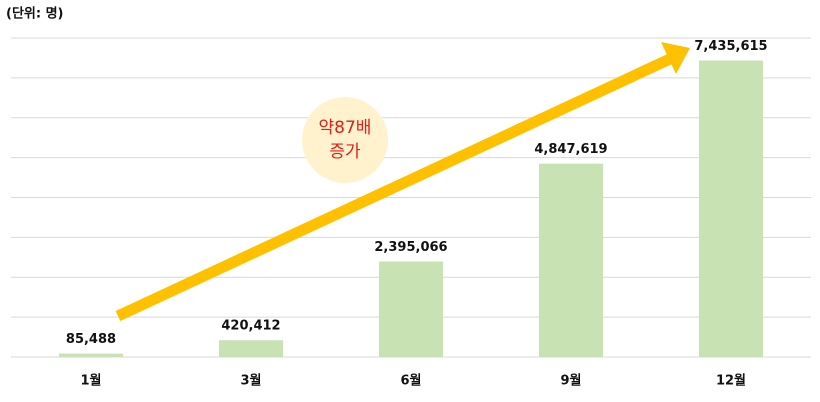  Describe the element at coordinates (91, 339) in the screenshot. I see `value-label: 85,488` at that location.